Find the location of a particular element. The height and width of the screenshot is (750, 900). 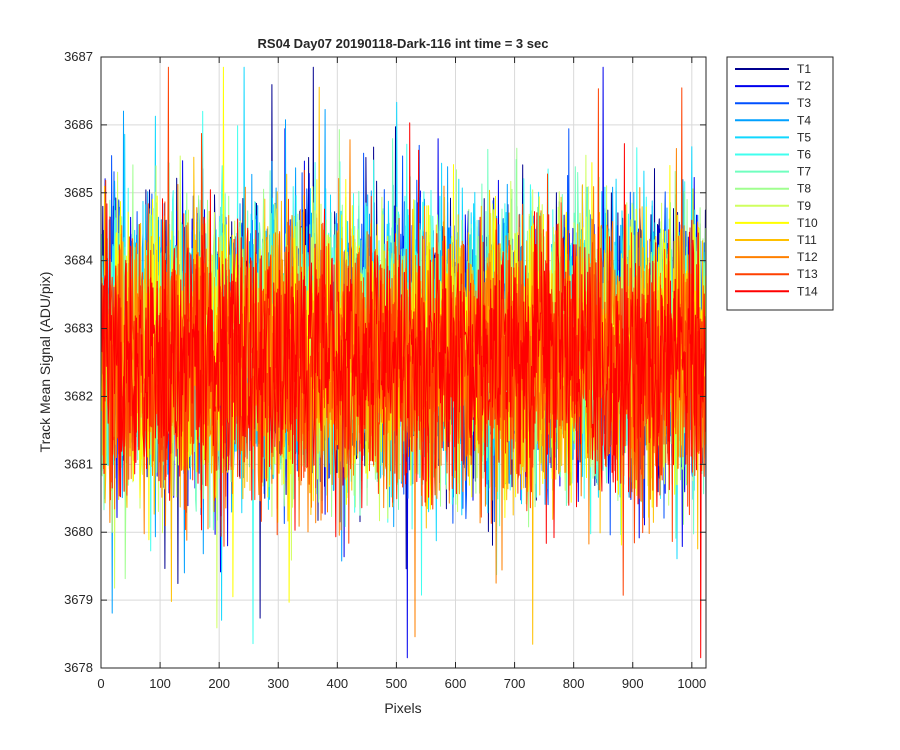

legend-box is located at coordinates (780, 183).